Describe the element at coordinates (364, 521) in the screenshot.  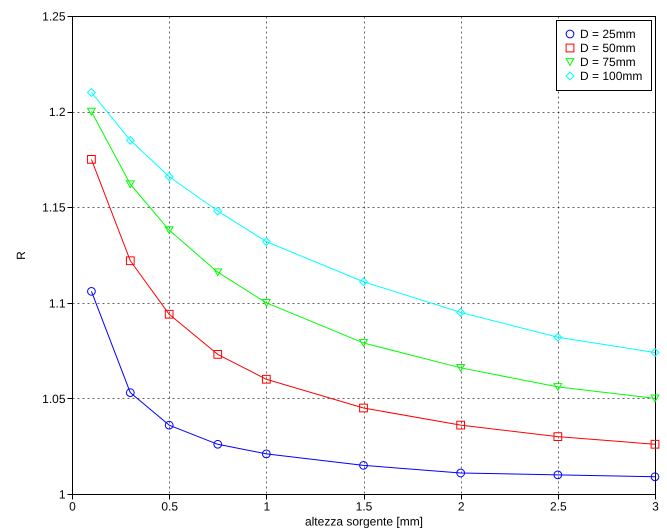
I see `x-axis-title: altezza sorgente [mm]` at that location.